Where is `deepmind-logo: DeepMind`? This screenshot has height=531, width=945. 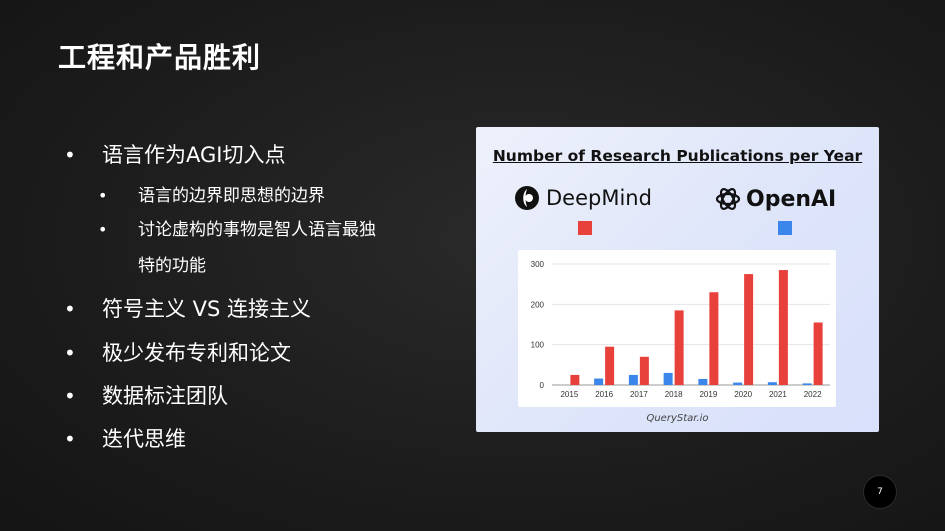
deepmind-logo: DeepMind is located at coordinates (583, 198).